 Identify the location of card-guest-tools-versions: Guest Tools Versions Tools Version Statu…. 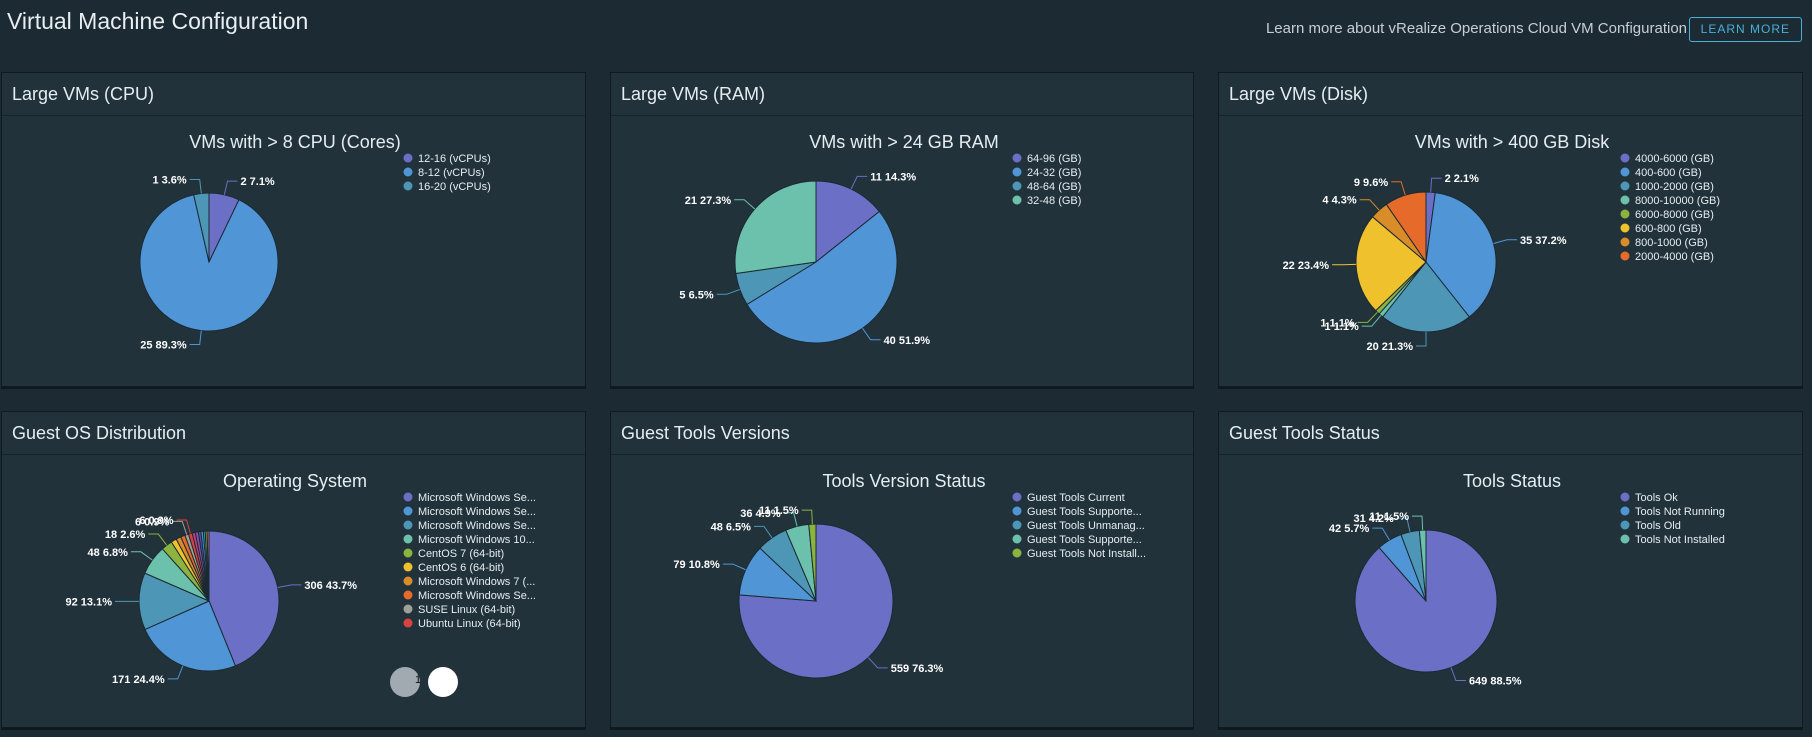
(902, 569).